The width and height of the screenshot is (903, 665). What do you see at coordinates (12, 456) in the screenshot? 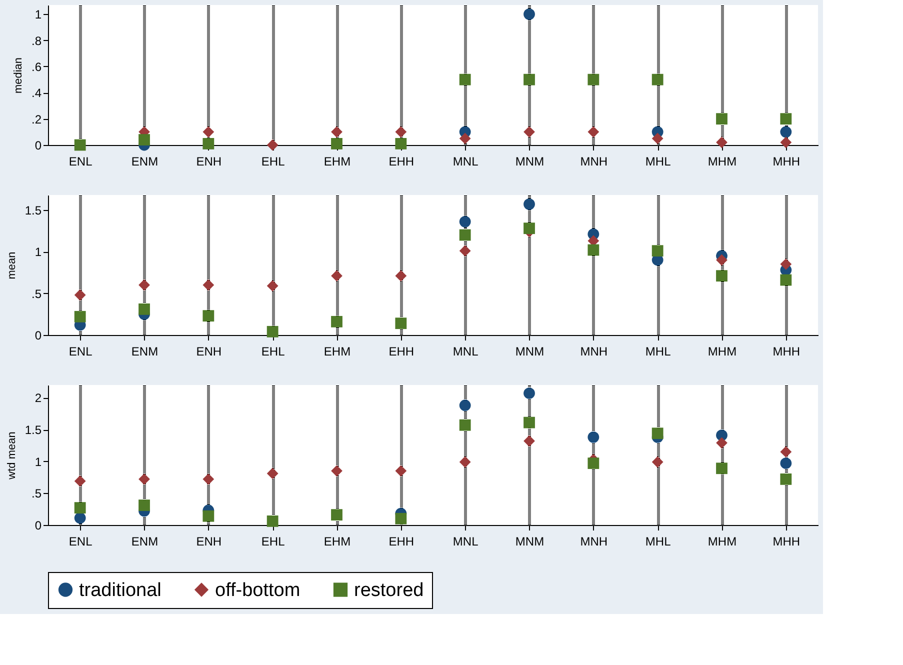
I see `y-axis-title: wtd mean` at bounding box center [12, 456].